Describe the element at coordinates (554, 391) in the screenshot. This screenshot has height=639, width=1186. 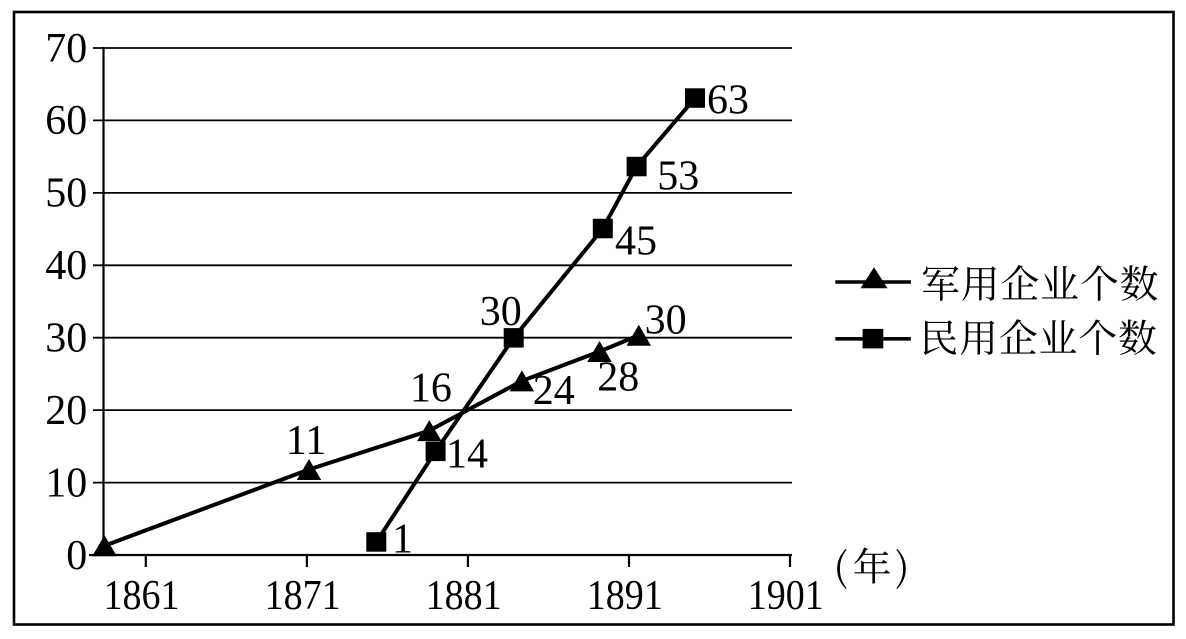
I see `svg-text: 24` at that location.